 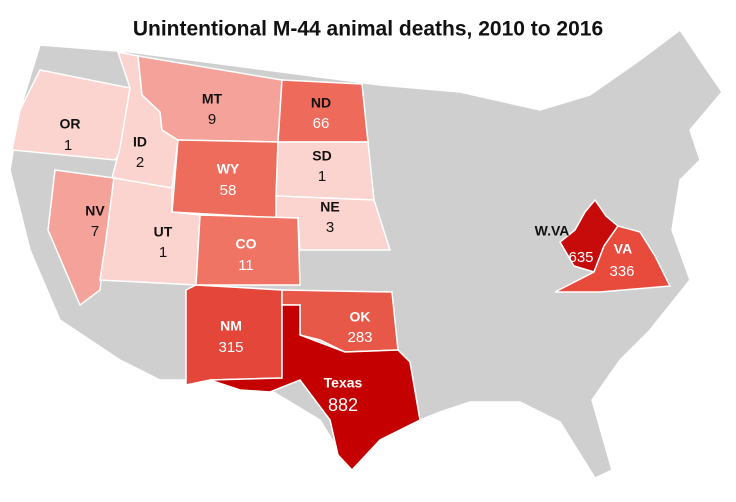 What do you see at coordinates (95, 231) in the screenshot?
I see `state-value: 7` at bounding box center [95, 231].